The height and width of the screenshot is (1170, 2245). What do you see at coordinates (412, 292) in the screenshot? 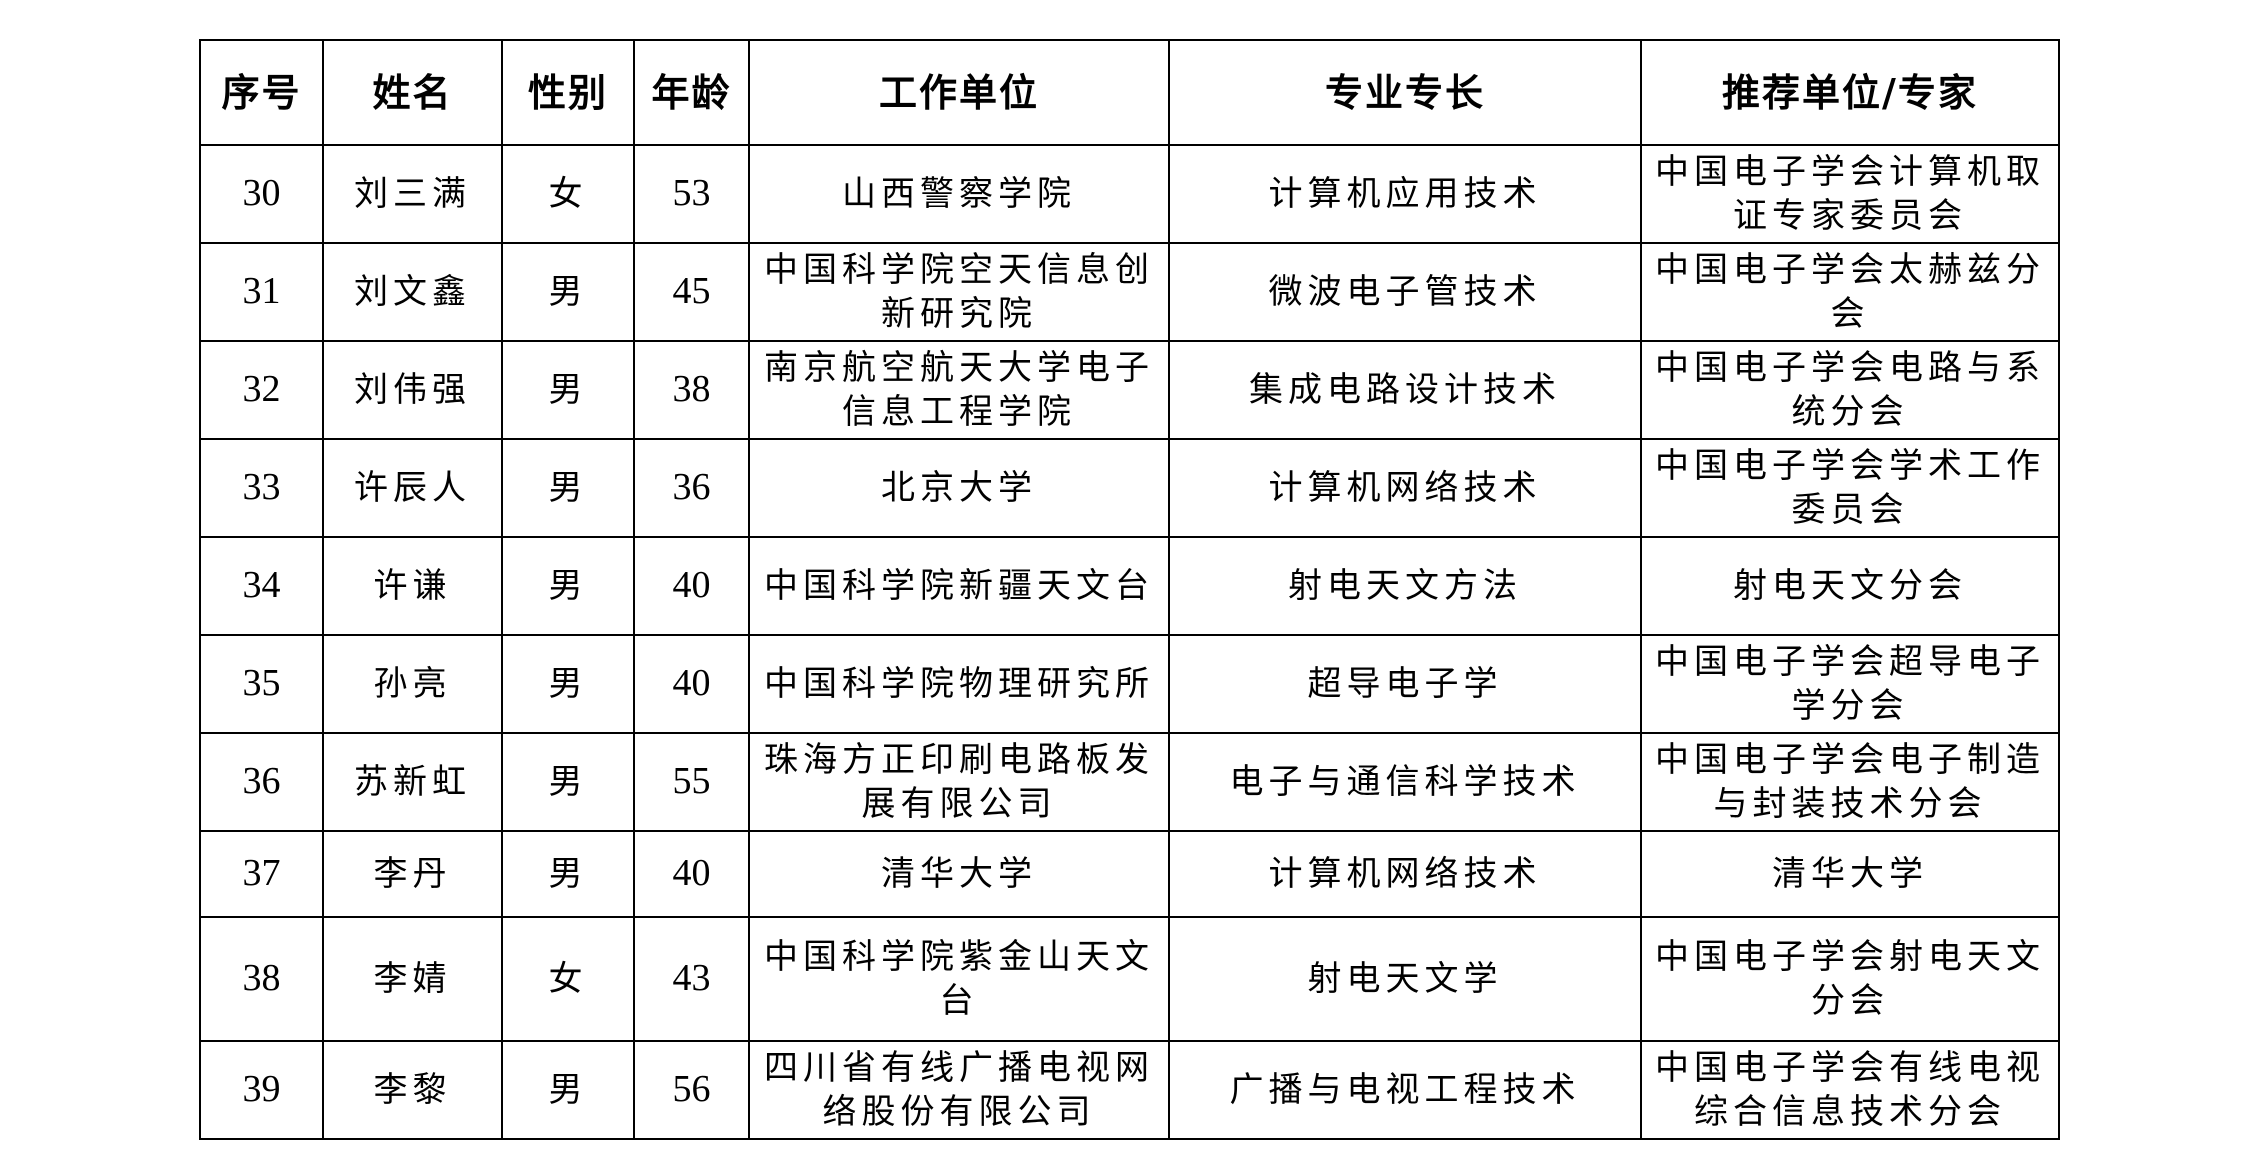
I see `cell-name: 刘文鑫` at bounding box center [412, 292].